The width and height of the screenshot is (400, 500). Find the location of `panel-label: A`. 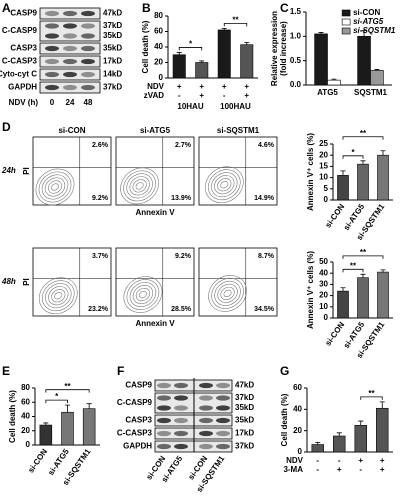

panel-label: A is located at coordinates (6, 8).